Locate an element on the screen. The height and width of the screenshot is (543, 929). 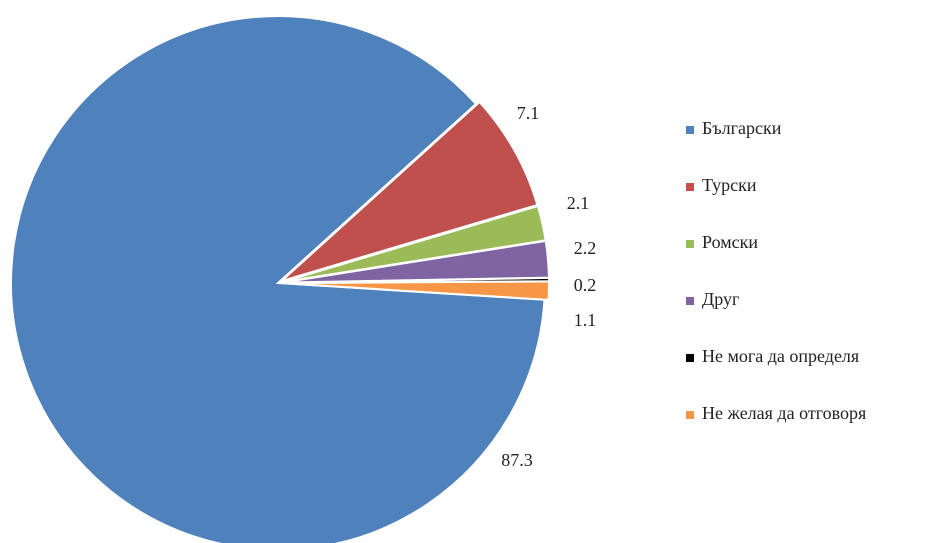
data-label: 87.3 is located at coordinates (517, 460).